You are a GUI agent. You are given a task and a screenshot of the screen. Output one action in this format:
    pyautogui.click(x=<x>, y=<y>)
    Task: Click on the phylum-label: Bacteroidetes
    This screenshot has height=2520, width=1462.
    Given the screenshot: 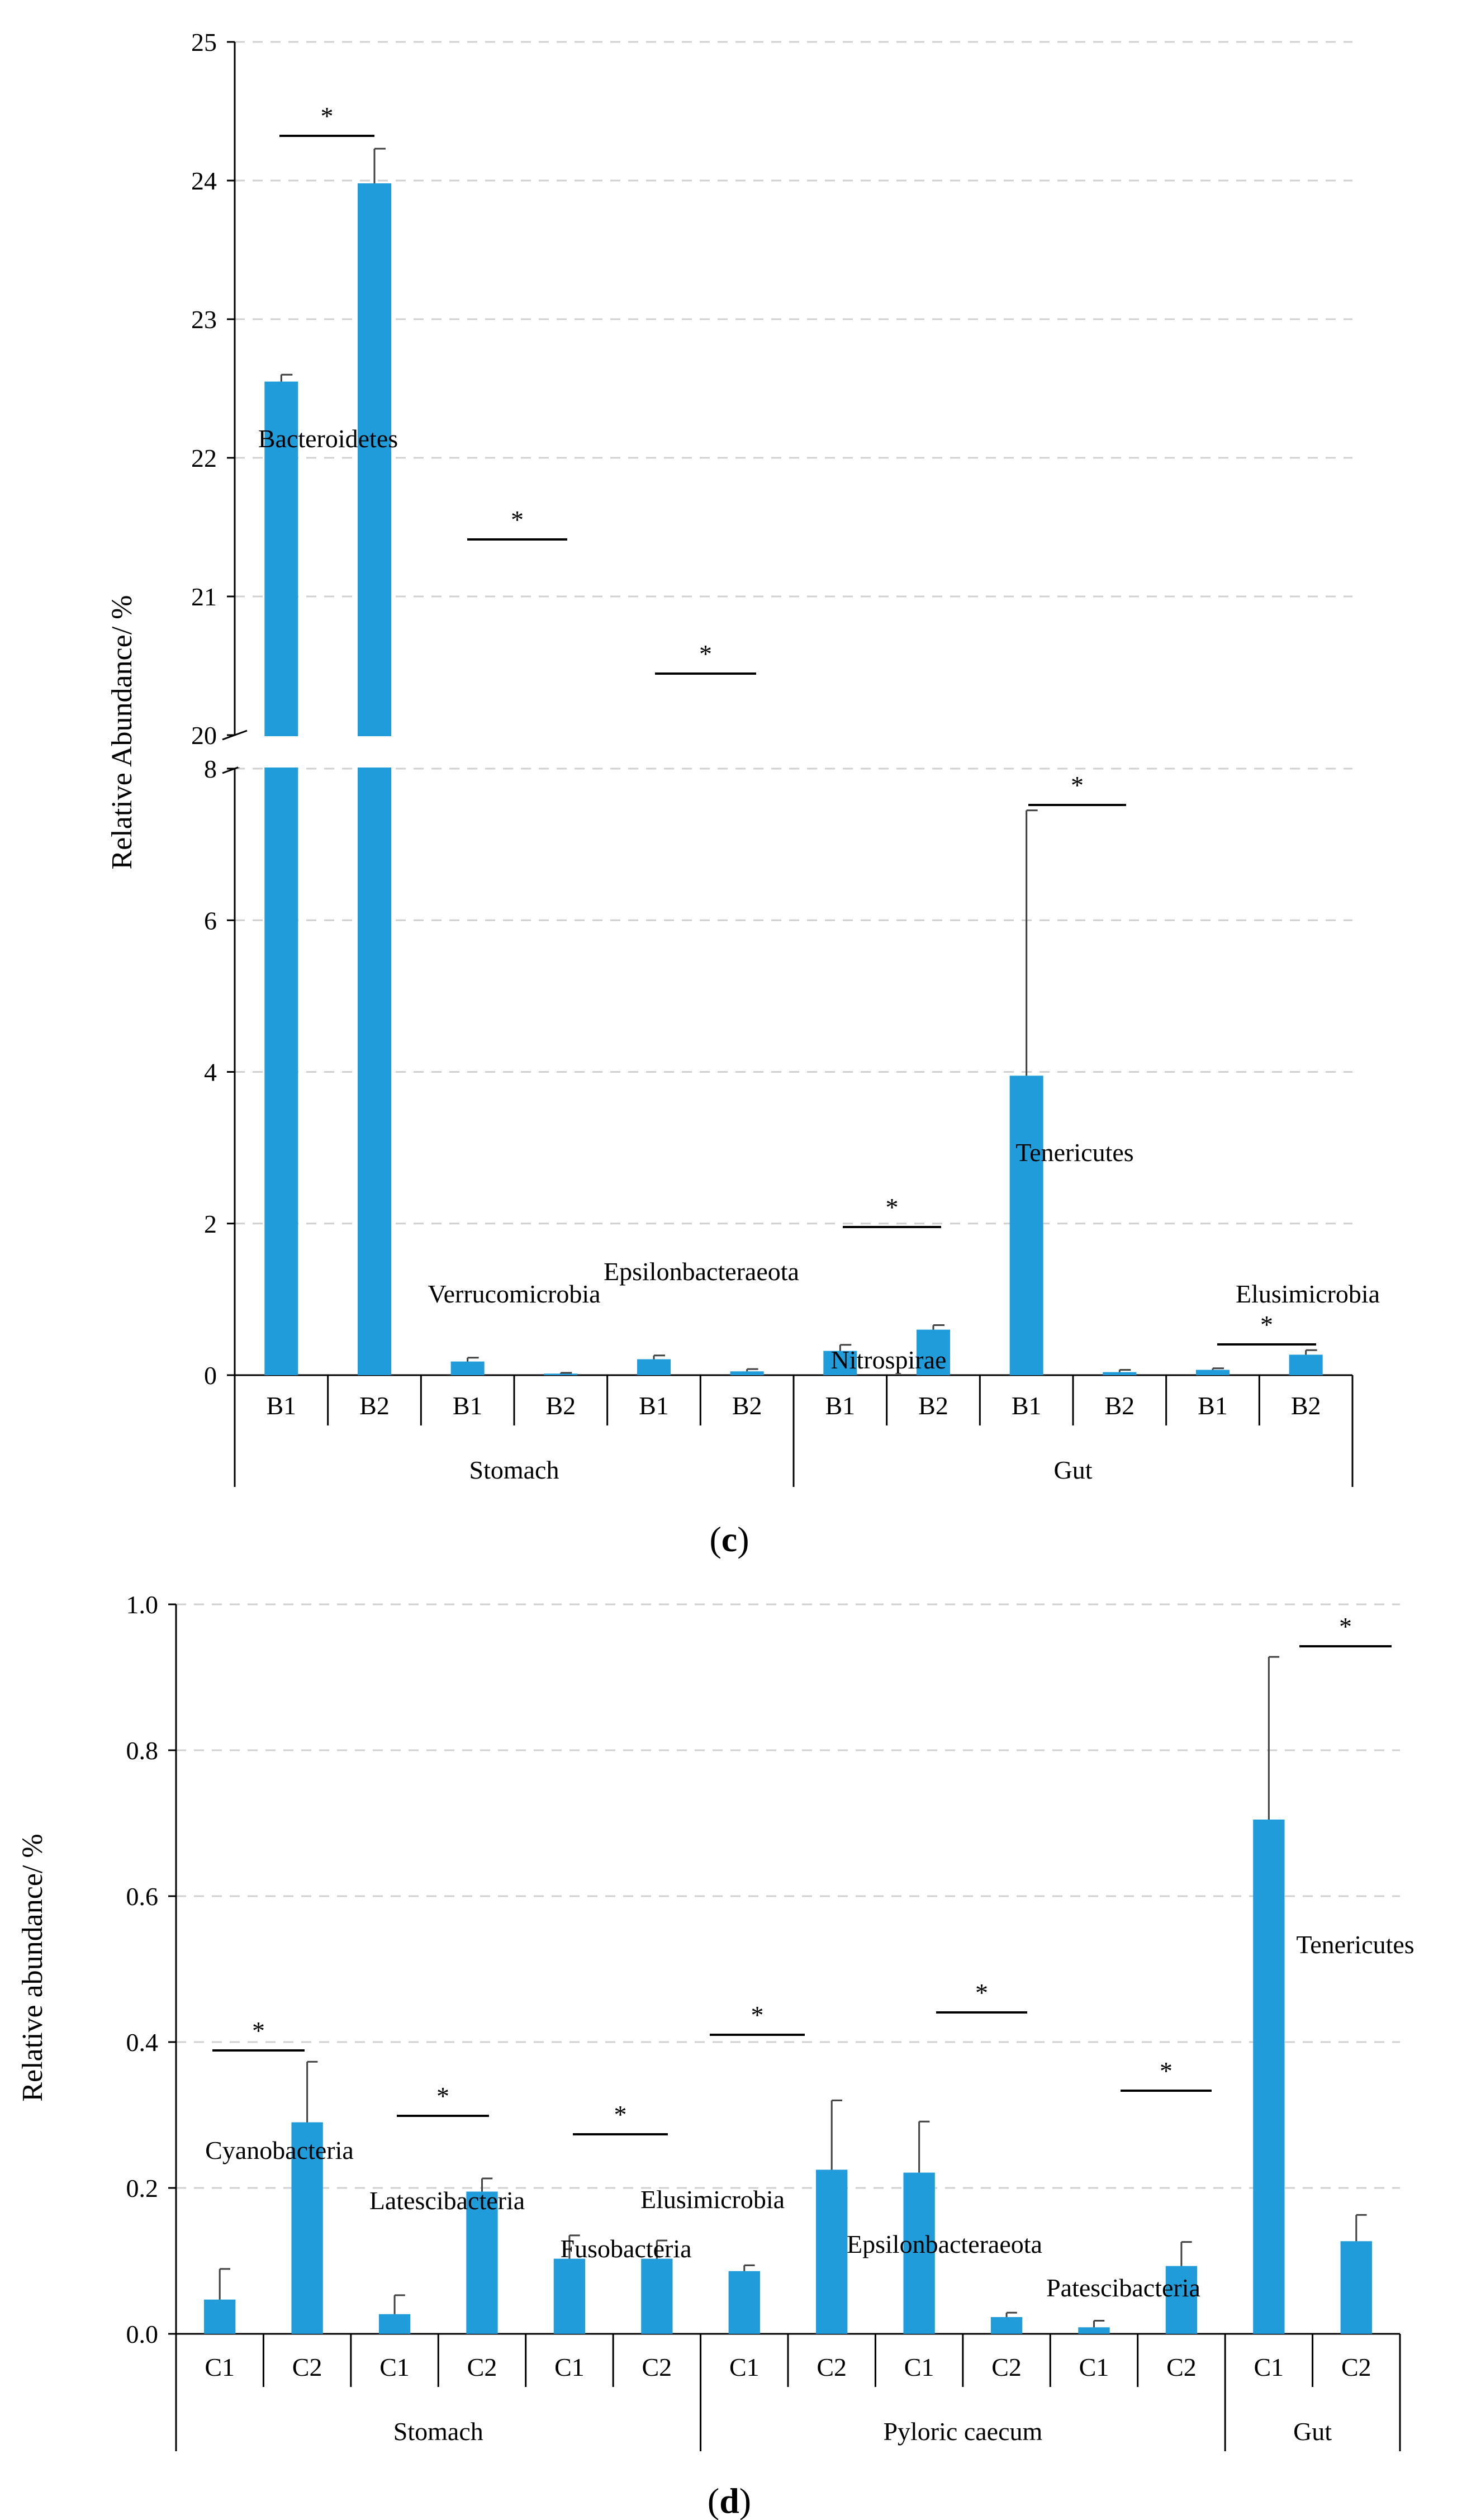 What is the action you would take?
    pyautogui.click(x=328, y=438)
    